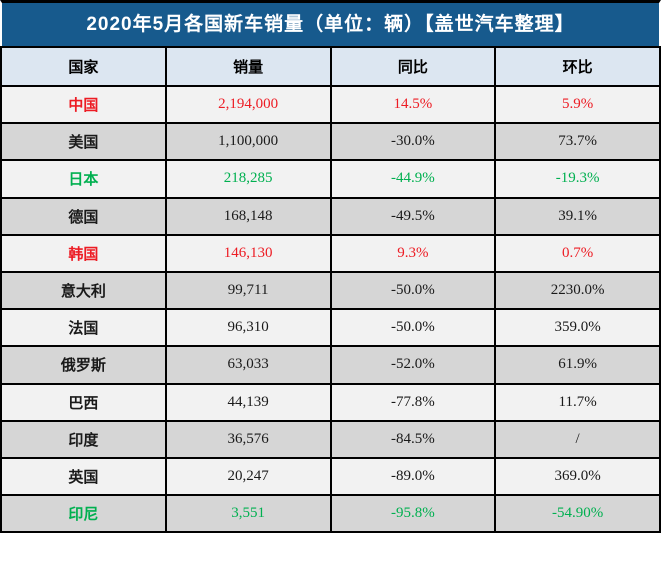  Describe the element at coordinates (83, 365) in the screenshot. I see `cell-country: 俄罗斯` at that location.